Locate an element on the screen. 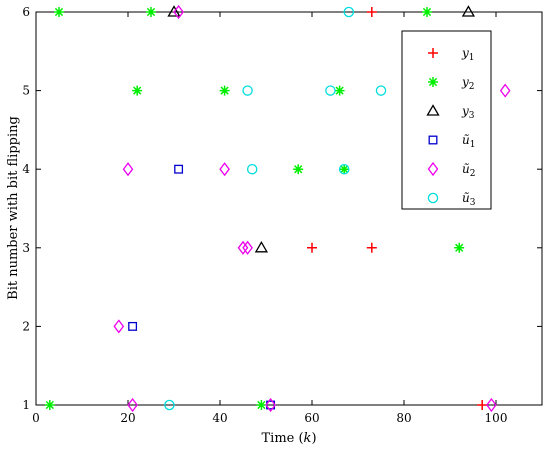 The height and width of the screenshot is (451, 550). x-tick-label: 80 is located at coordinates (403, 418).